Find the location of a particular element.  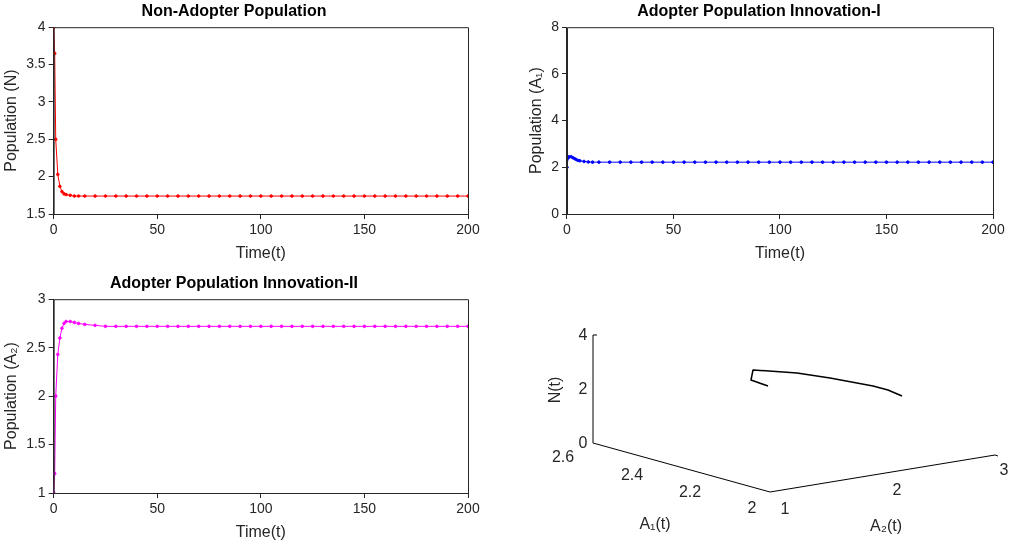

y-axis-title: Population (N) is located at coordinates (11, 120).